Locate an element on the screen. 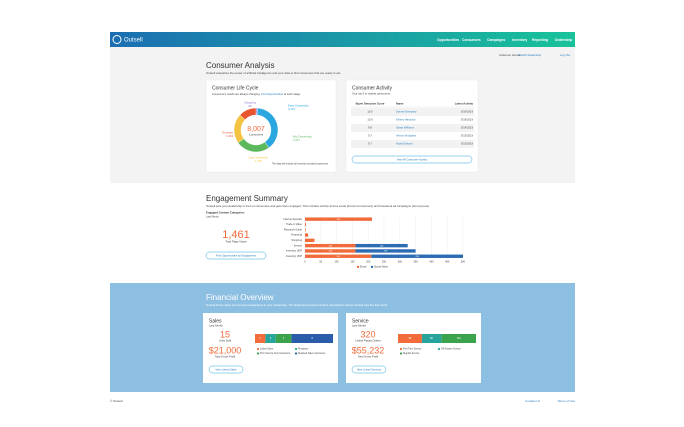  engagement-button-label: Find Opportunities by Engagement is located at coordinates (236, 255).